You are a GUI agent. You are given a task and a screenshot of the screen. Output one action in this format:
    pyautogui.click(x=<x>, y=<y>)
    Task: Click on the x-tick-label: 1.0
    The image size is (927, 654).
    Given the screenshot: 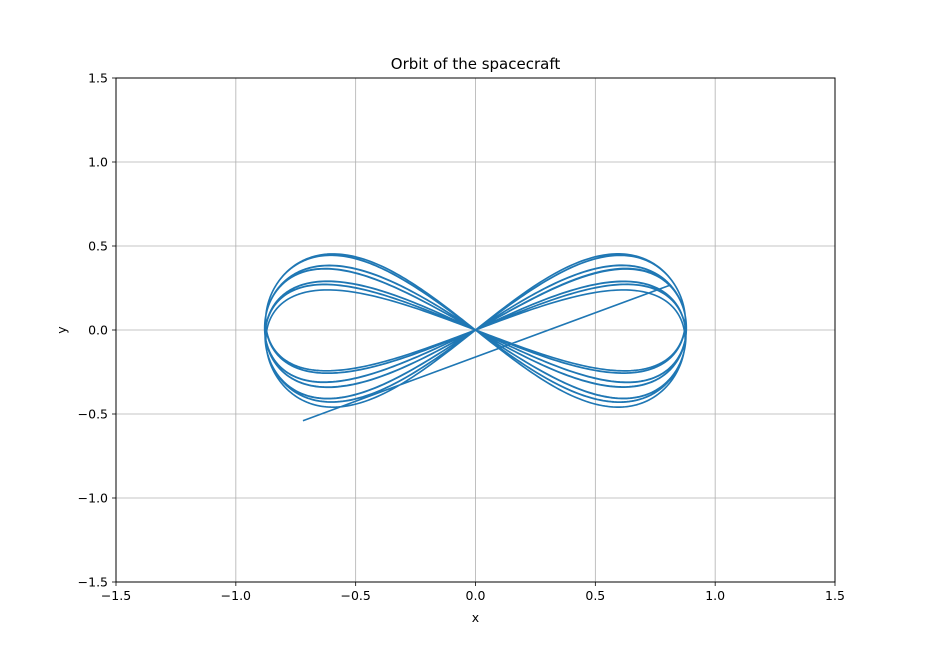 What is the action you would take?
    pyautogui.click(x=715, y=595)
    